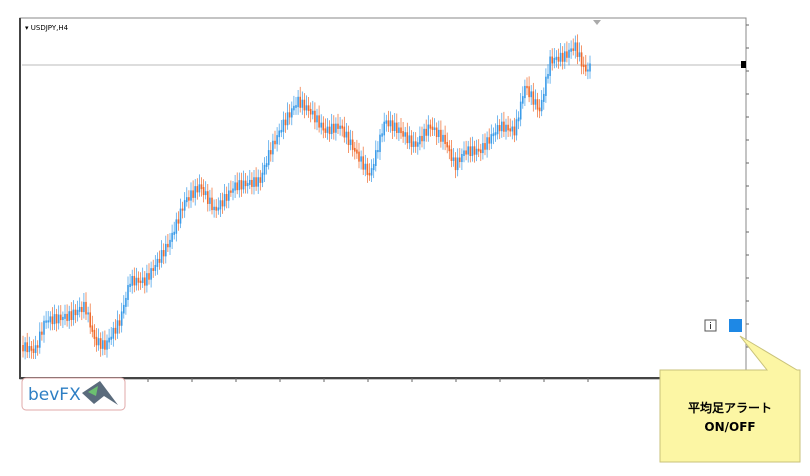 The height and width of the screenshot is (476, 810). I want to click on info-button, so click(710, 325).